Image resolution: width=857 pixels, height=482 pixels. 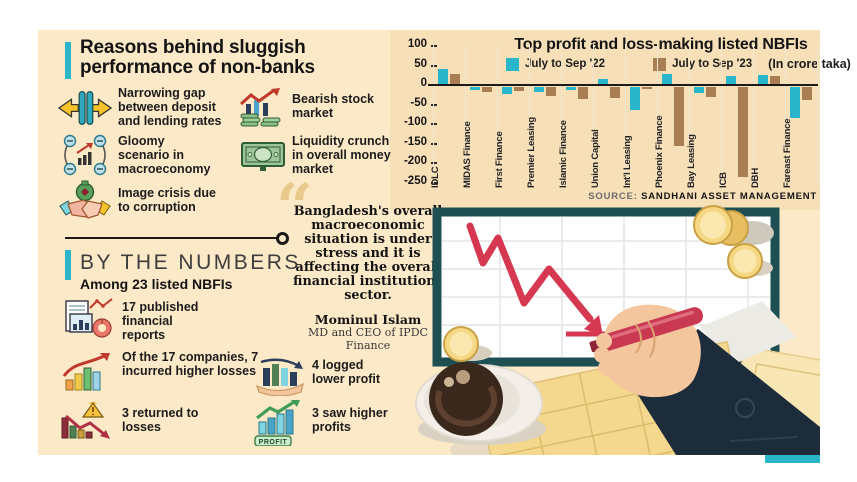 What do you see at coordinates (443, 77) in the screenshot?
I see `bar-idlc-2022` at bounding box center [443, 77].